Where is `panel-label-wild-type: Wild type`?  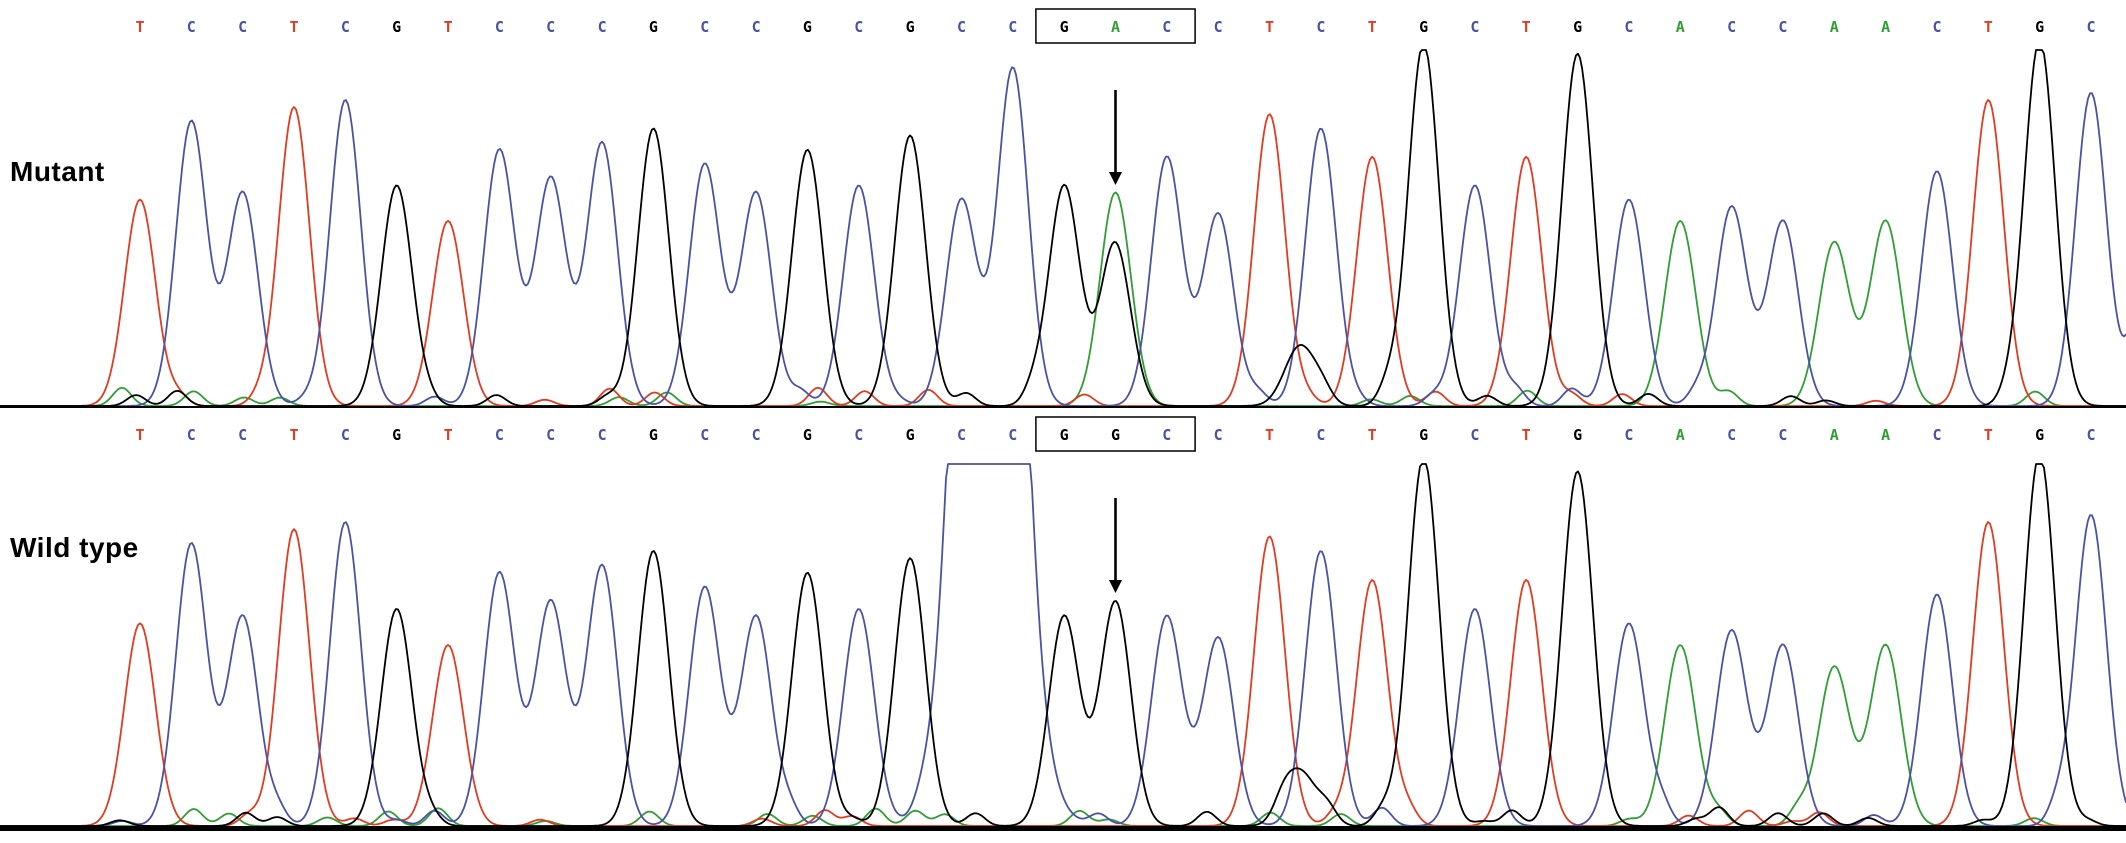 panel-label-wild-type: Wild type is located at coordinates (74, 547).